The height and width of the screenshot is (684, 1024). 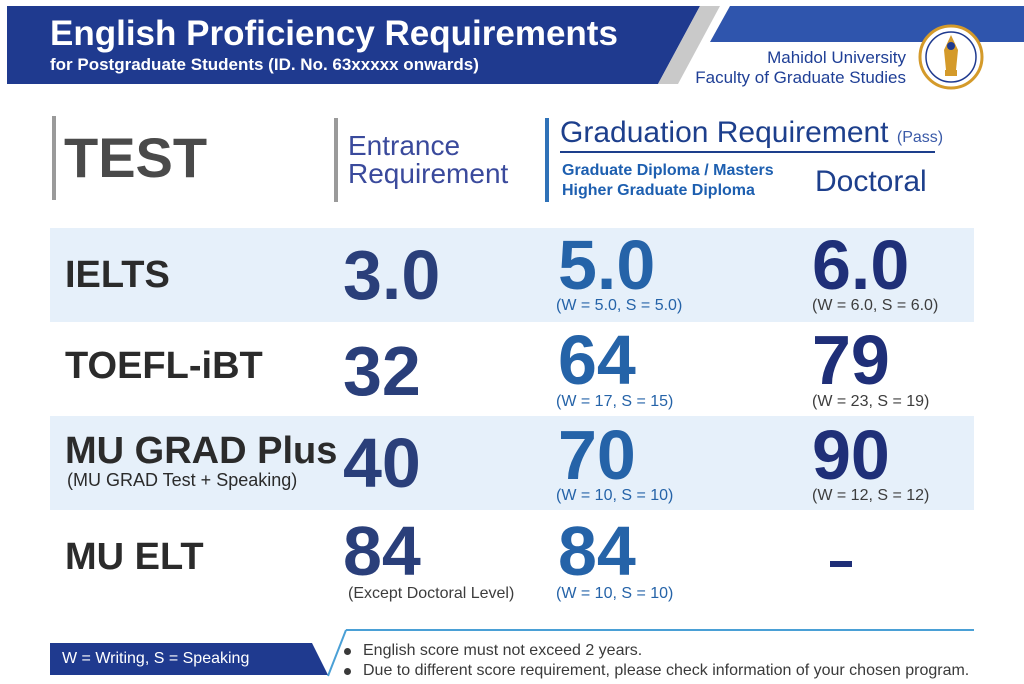 I want to click on doctoral-subscore: (W = 23, S = 19), so click(x=871, y=401).